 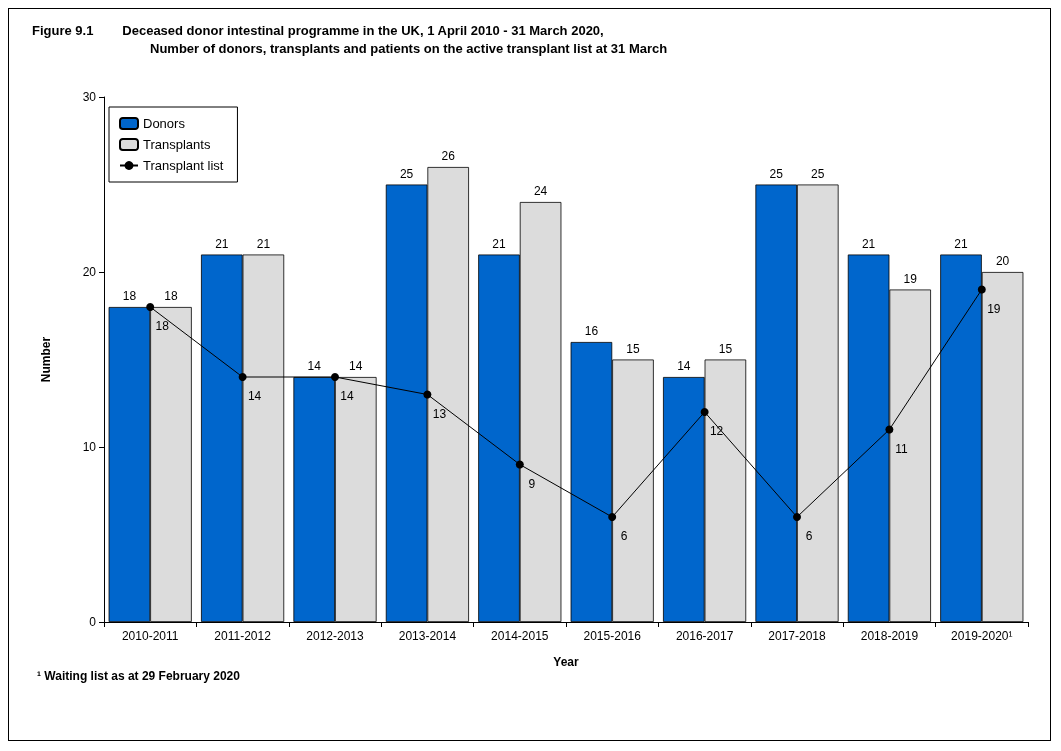 I want to click on legend-label: Donors, so click(x=164, y=123).